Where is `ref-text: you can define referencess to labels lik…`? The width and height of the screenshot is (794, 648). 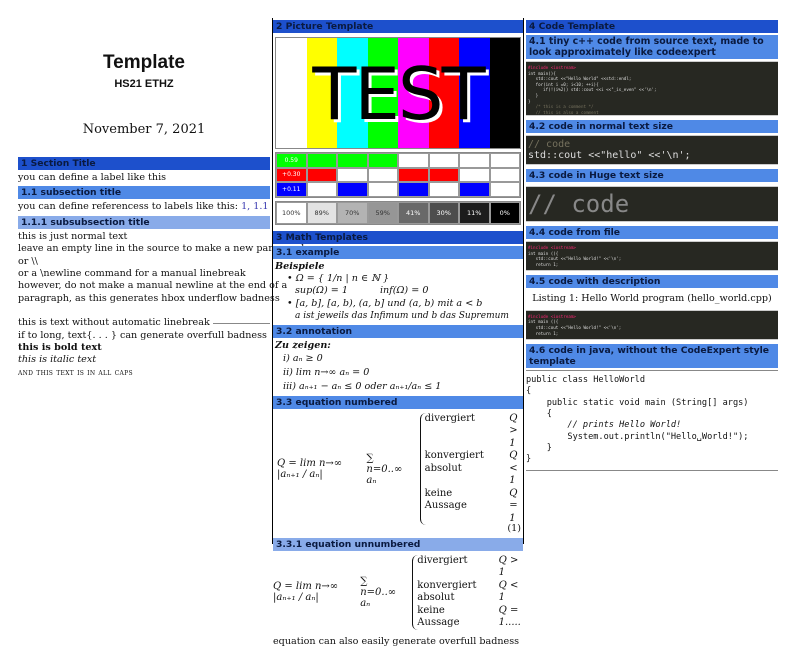 ref-text: you can define referencess to labels lik… is located at coordinates (128, 207).